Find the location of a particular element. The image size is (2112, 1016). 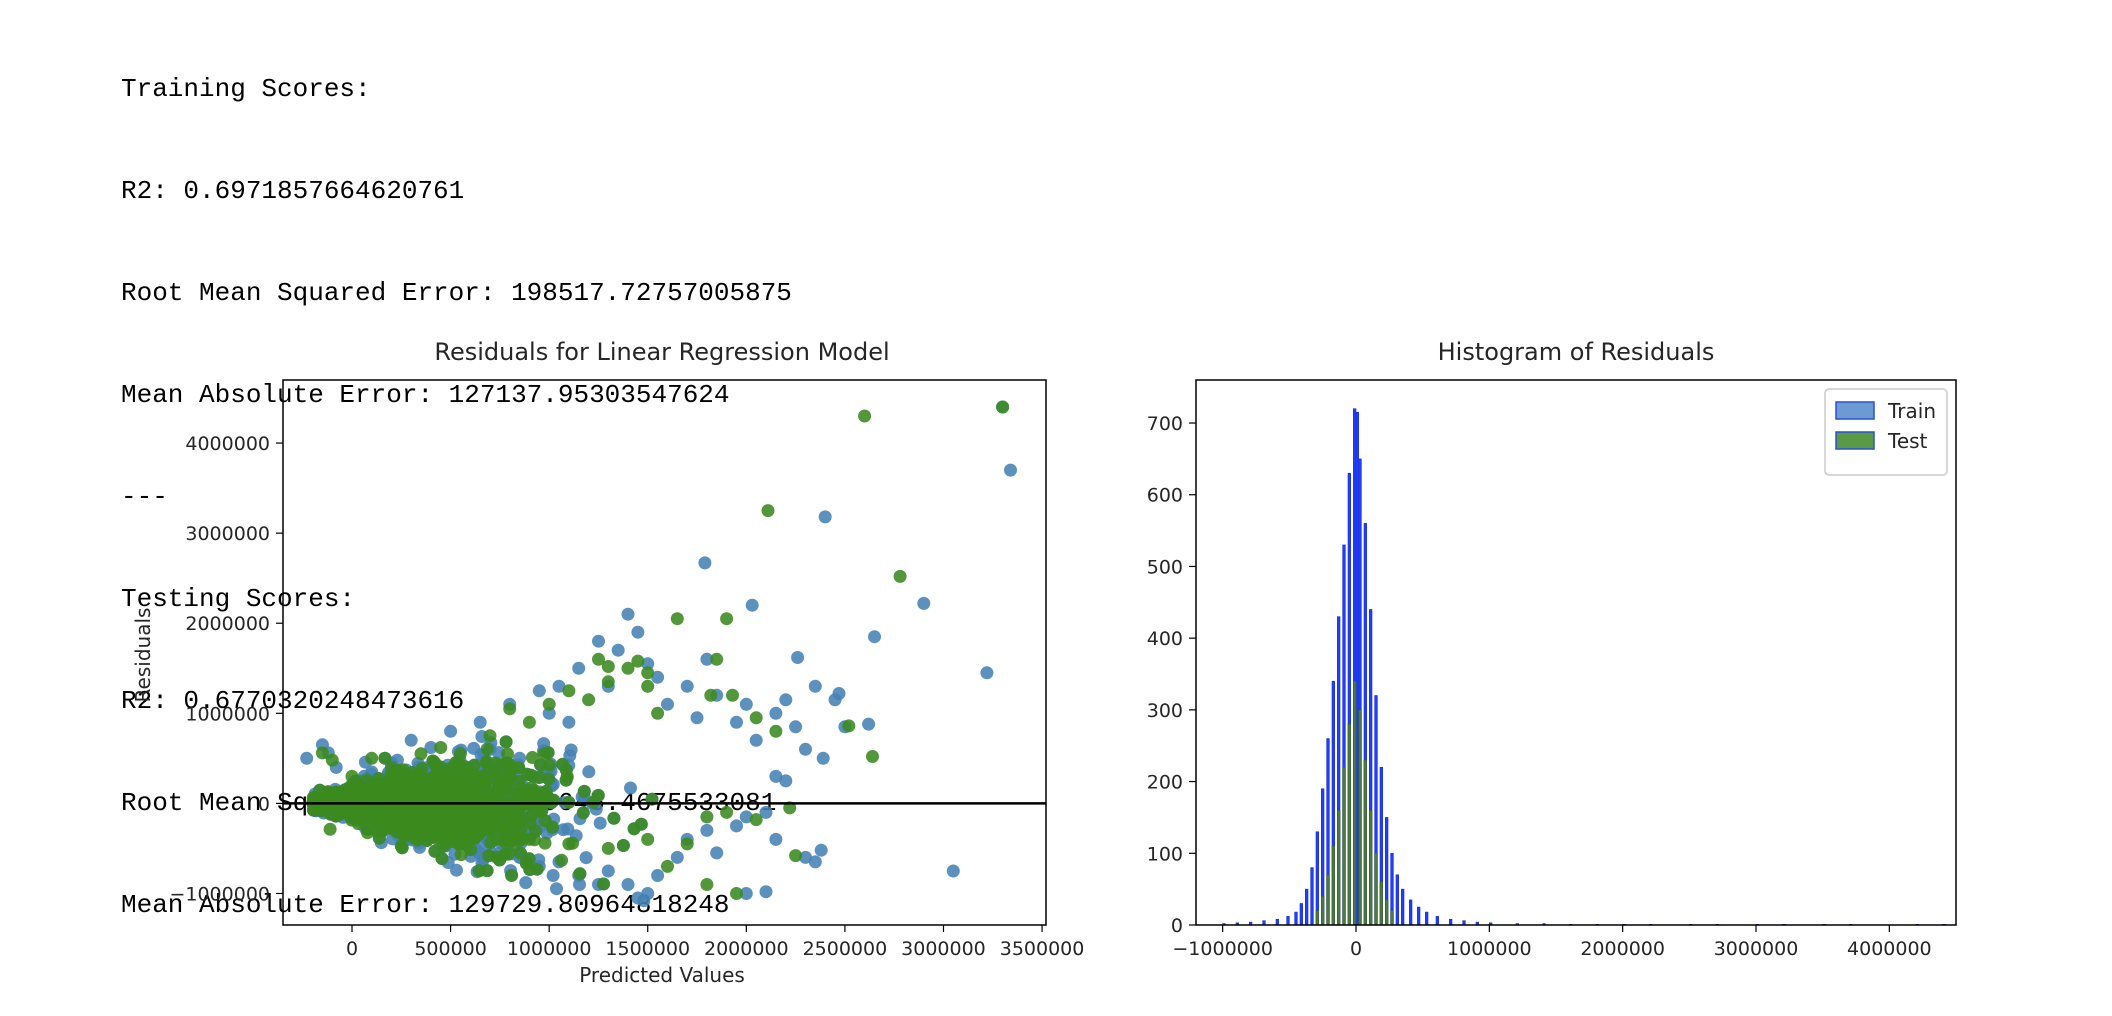

legend-test-label: Test is located at coordinates (1907, 441).